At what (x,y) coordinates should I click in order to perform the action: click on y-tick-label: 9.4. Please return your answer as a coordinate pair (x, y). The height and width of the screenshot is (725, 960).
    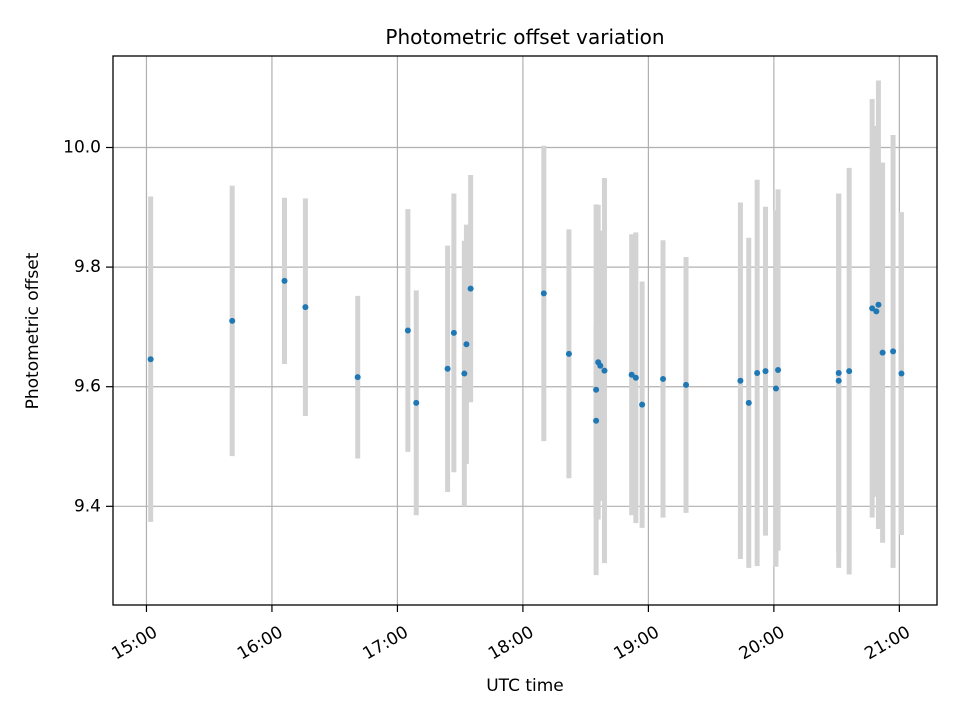
    Looking at the image, I should click on (87, 506).